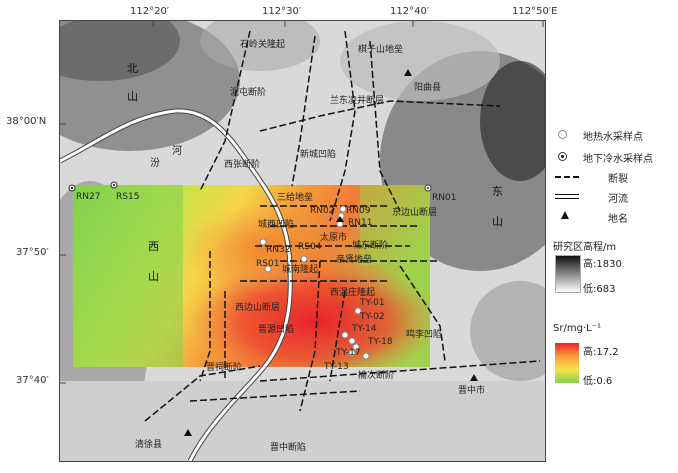  What do you see at coordinates (376, 376) in the screenshot?
I see `fault-yuci: 榆次断阶` at bounding box center [376, 376].